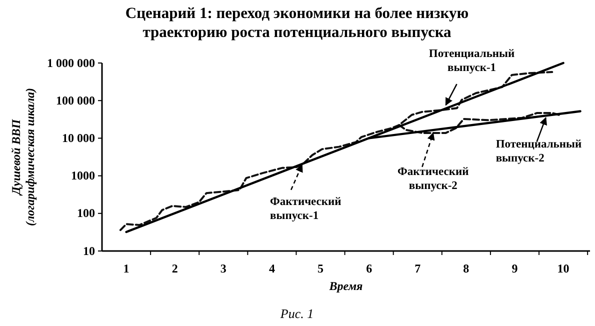 The width and height of the screenshot is (595, 326). I want to click on x-tick-label: 4, so click(271, 268).